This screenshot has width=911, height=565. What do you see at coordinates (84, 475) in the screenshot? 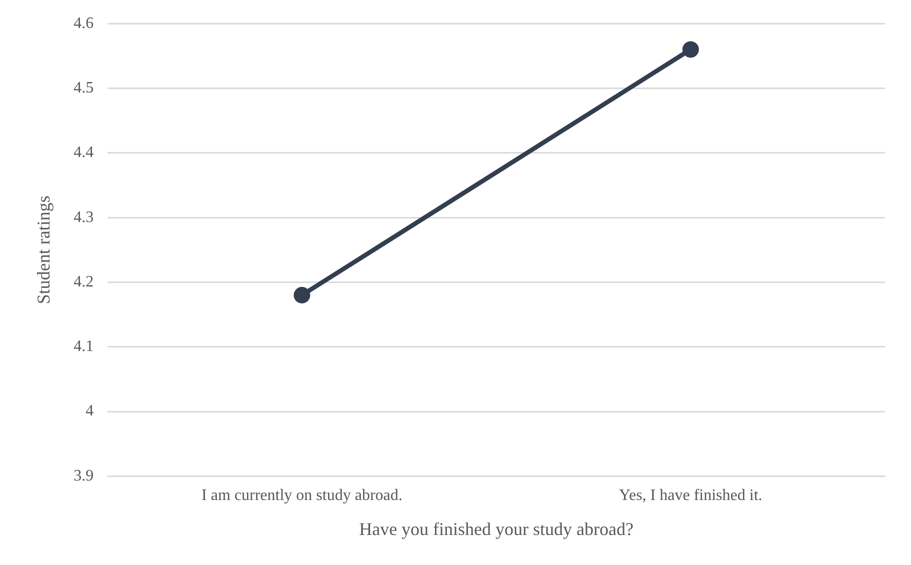
I see `y-tick-label: 3.9` at bounding box center [84, 475].